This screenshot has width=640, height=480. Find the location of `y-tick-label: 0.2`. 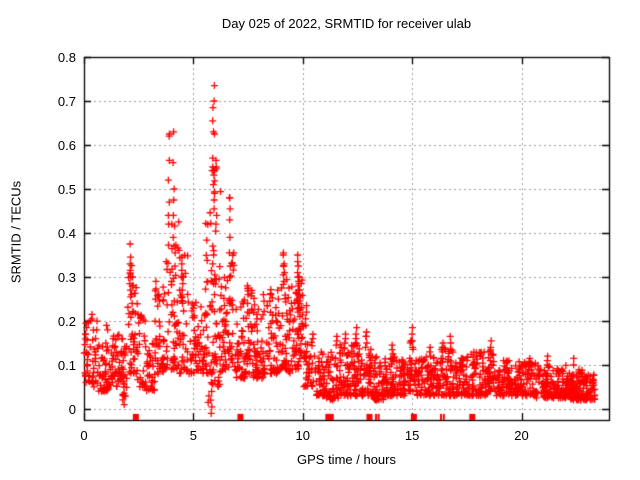

y-tick-label: 0.2 is located at coordinates (66, 321).